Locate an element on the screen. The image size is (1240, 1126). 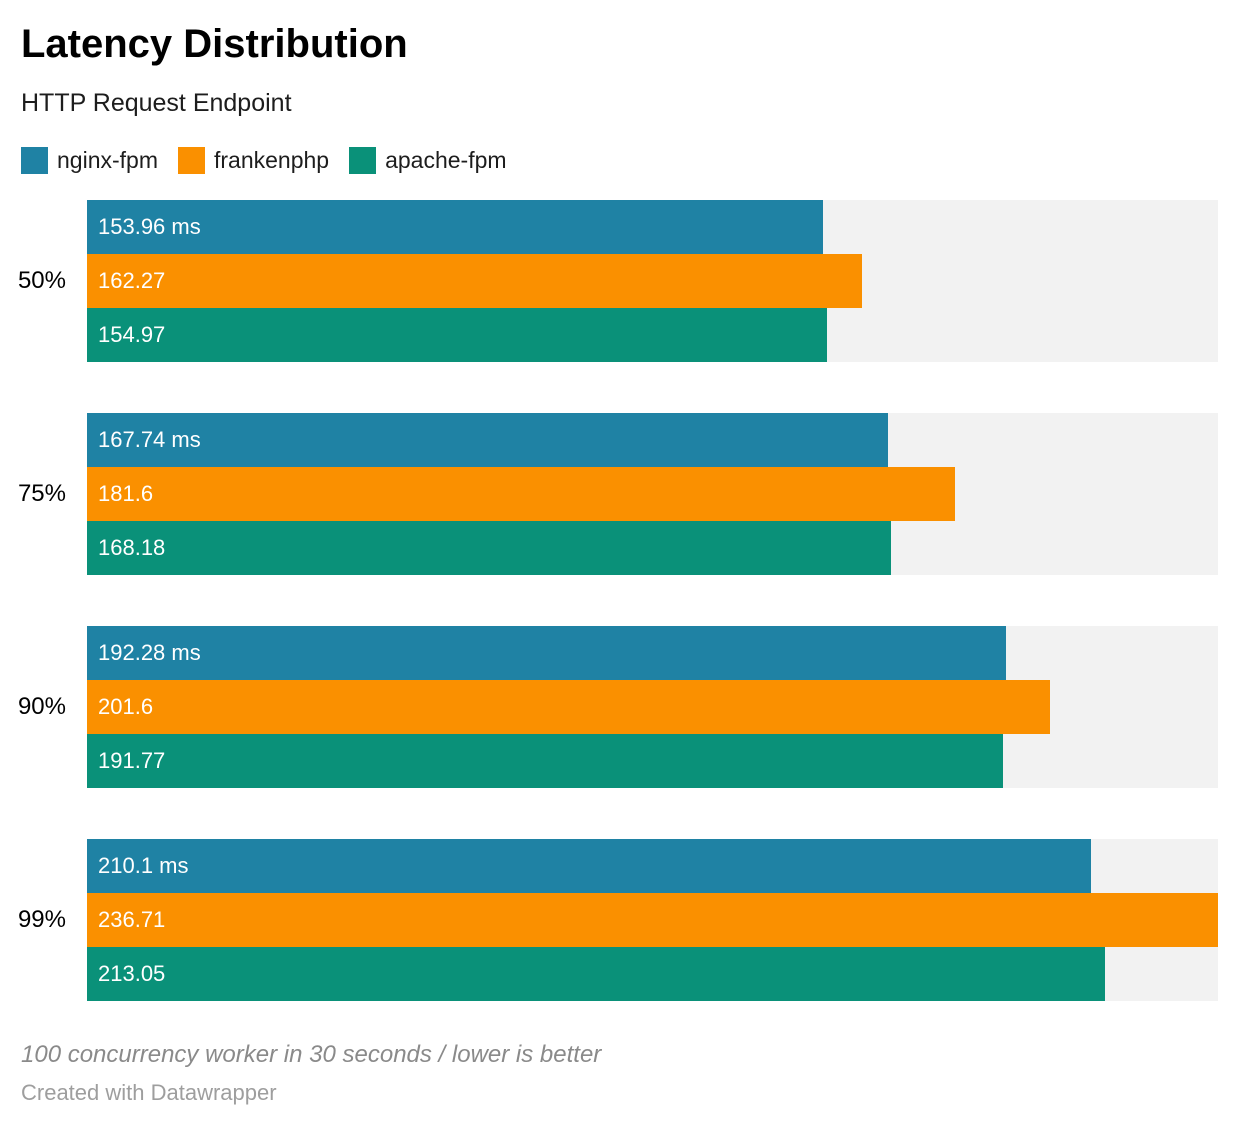
bar-value-label: 201.6 is located at coordinates (126, 707).